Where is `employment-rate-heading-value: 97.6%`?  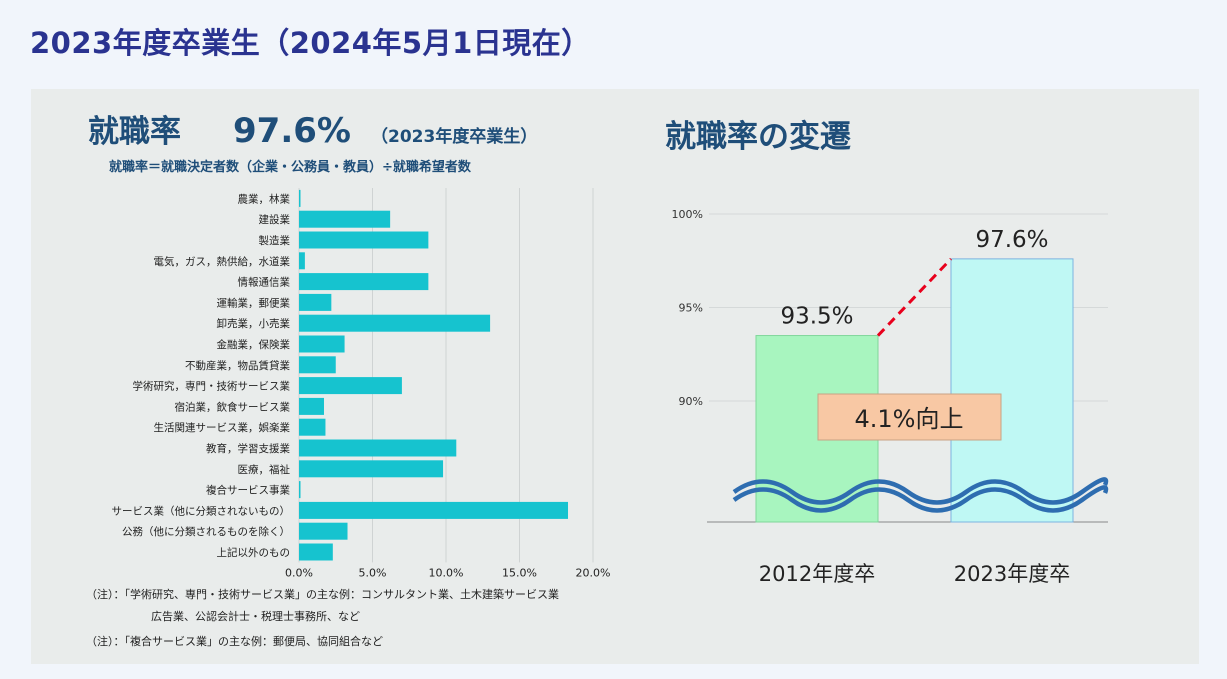
employment-rate-heading-value: 97.6% is located at coordinates (292, 131).